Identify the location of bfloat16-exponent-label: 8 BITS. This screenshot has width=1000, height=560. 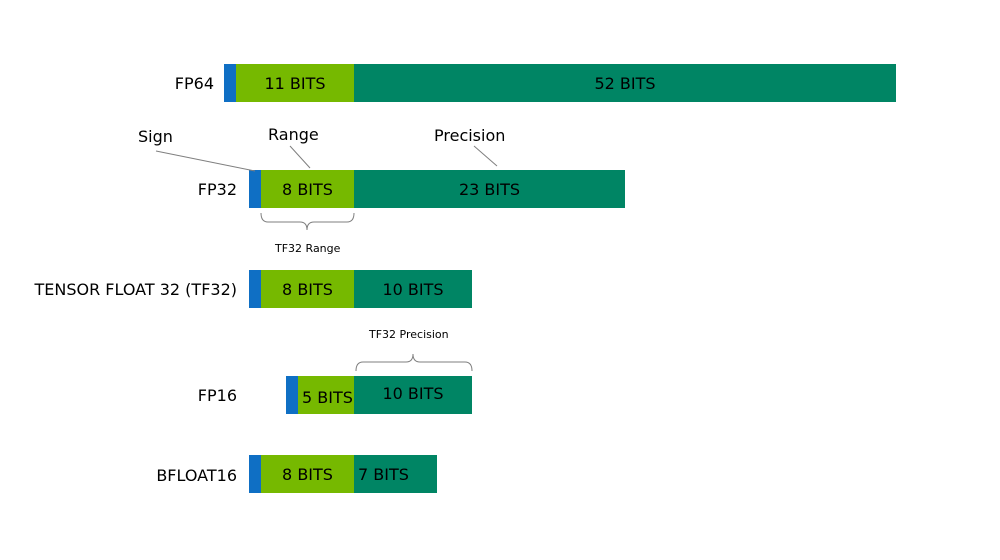
(307, 474).